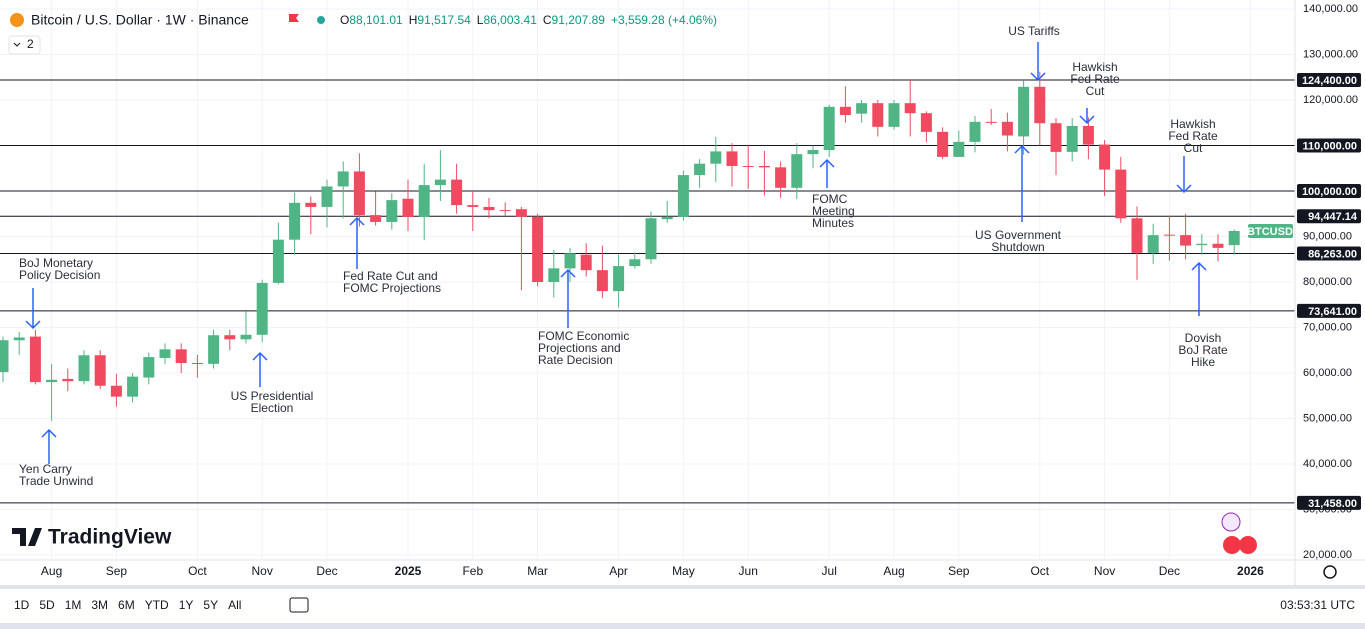  What do you see at coordinates (22, 605) in the screenshot?
I see `range-button: 1D` at bounding box center [22, 605].